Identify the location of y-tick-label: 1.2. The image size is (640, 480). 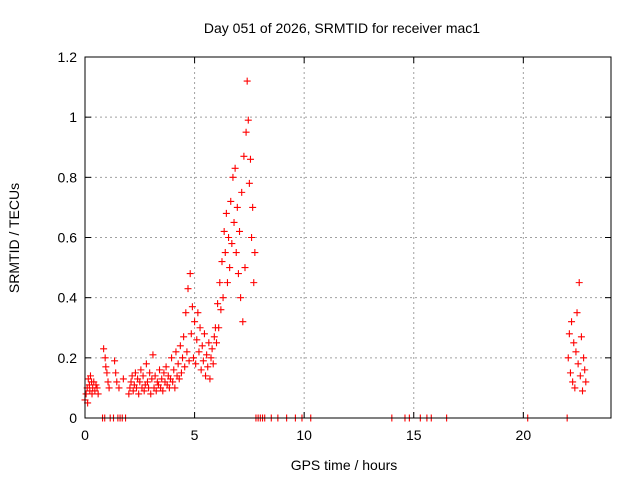
(68, 57).